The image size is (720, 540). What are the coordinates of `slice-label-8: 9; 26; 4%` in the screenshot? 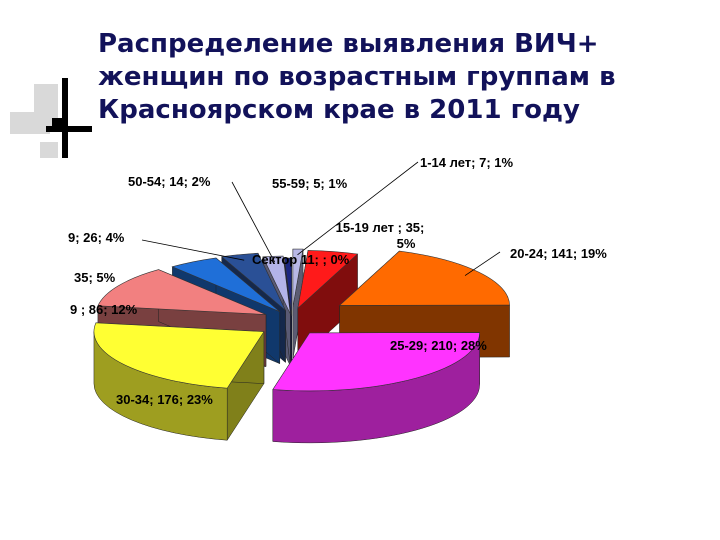 It's located at (96, 237).